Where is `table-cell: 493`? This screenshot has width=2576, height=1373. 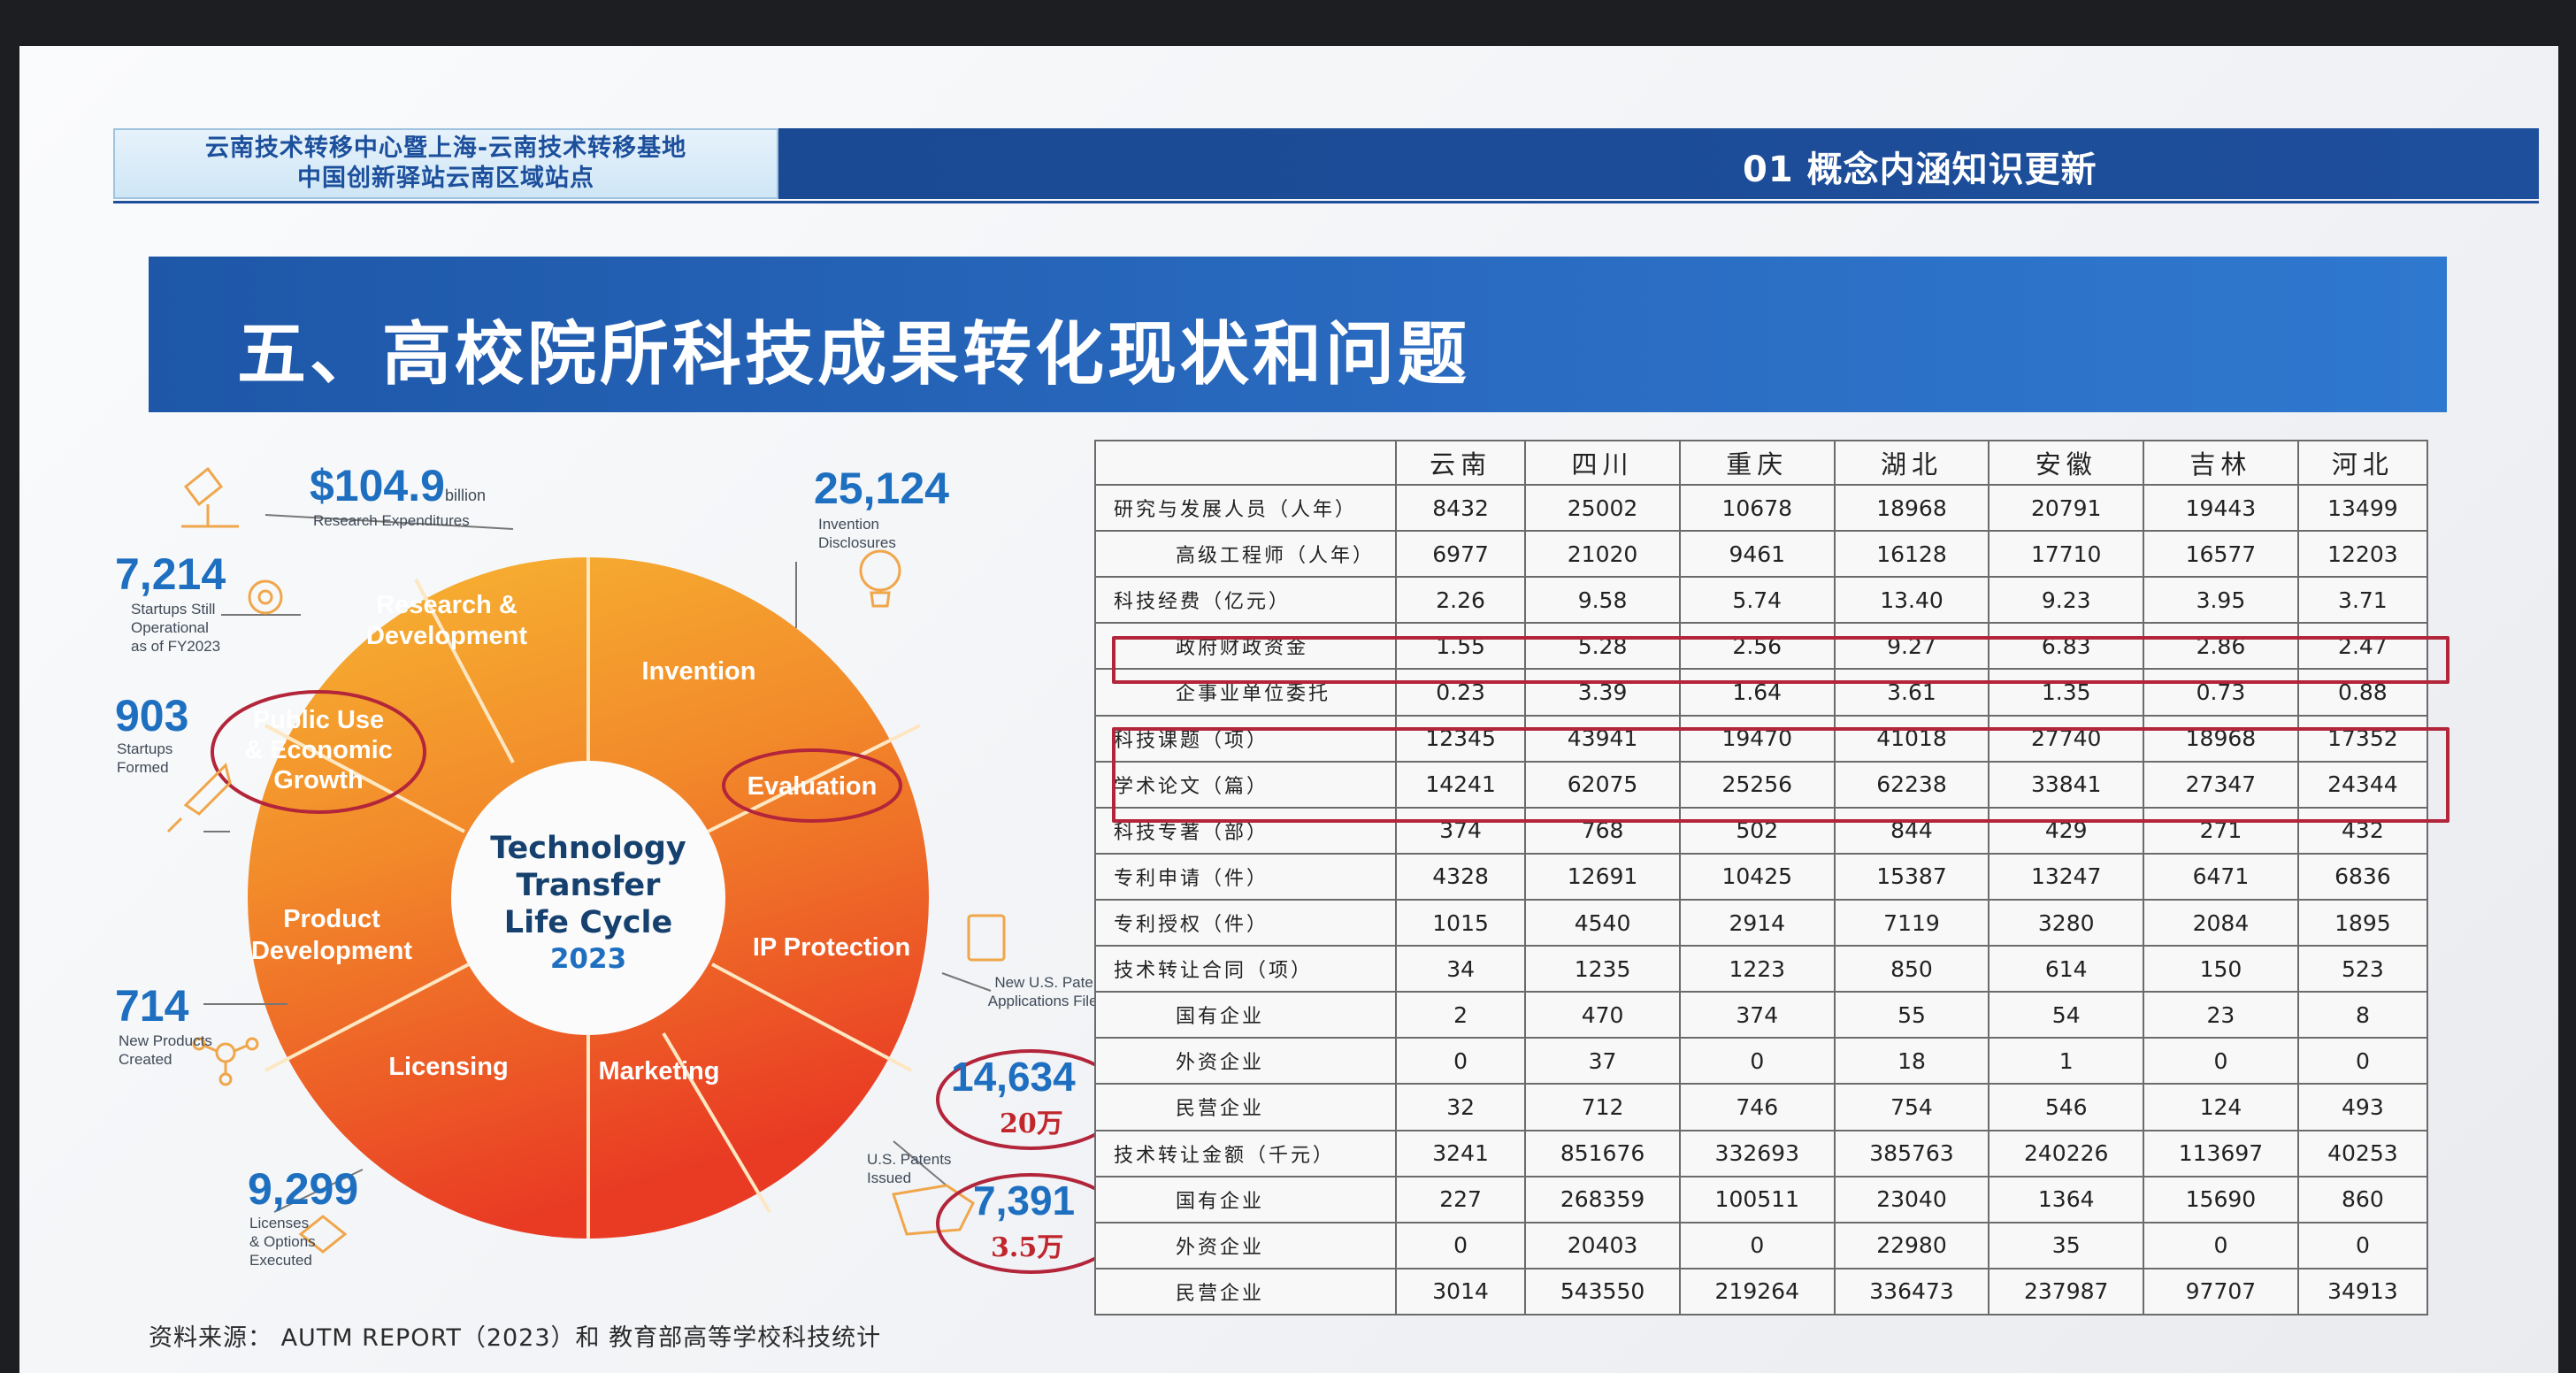 table-cell: 493 is located at coordinates (2362, 1107).